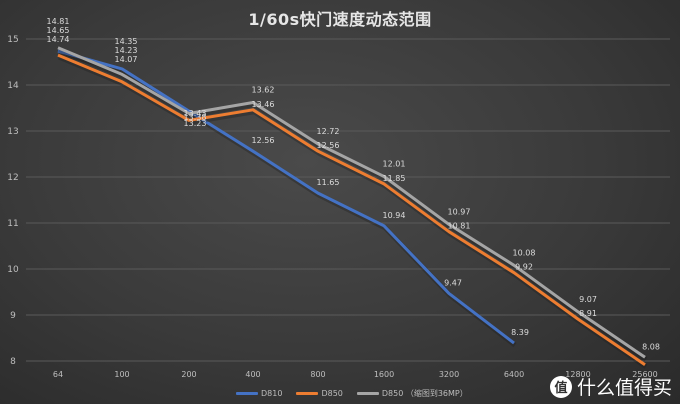  Describe the element at coordinates (520, 332) in the screenshot. I see `data-label: 8.39` at that location.